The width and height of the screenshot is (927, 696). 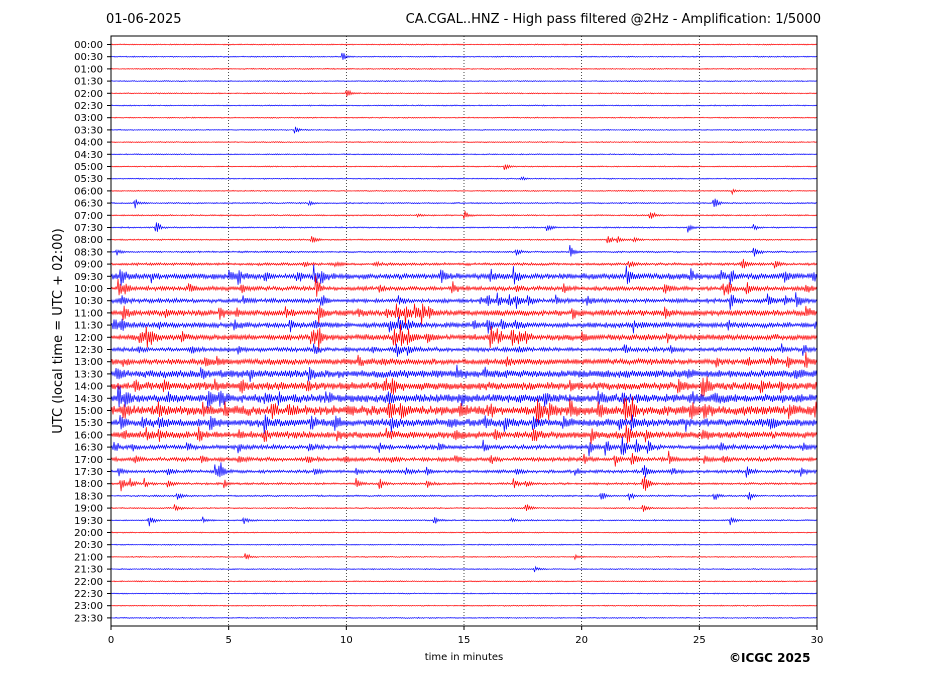 What do you see at coordinates (464, 640) in the screenshot?
I see `x-tick-label: 15` at bounding box center [464, 640].